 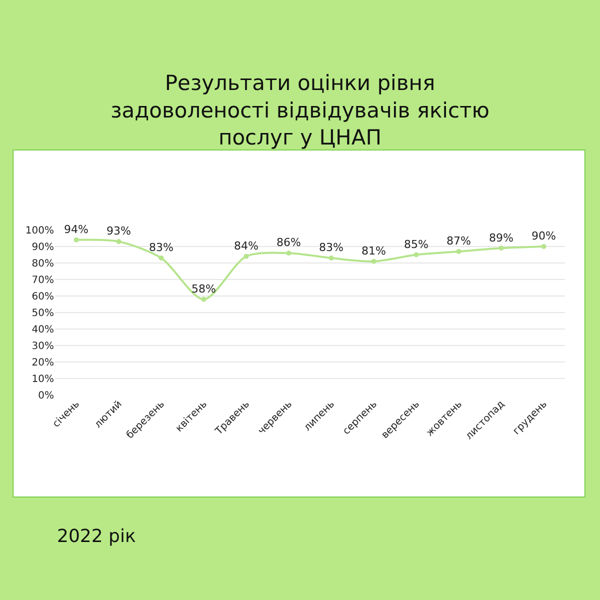 What do you see at coordinates (204, 289) in the screenshot?
I see `data-label: 58%` at bounding box center [204, 289].